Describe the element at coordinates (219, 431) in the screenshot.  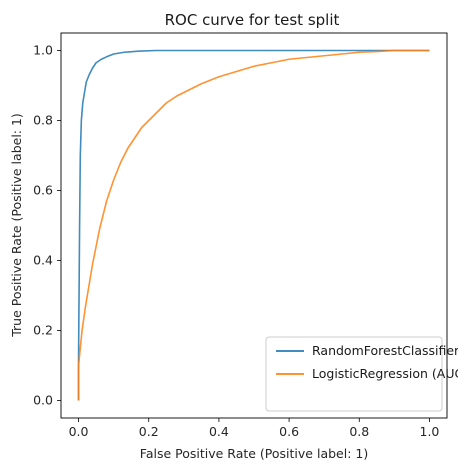
I see `x-tick-label: 0.4` at that location.